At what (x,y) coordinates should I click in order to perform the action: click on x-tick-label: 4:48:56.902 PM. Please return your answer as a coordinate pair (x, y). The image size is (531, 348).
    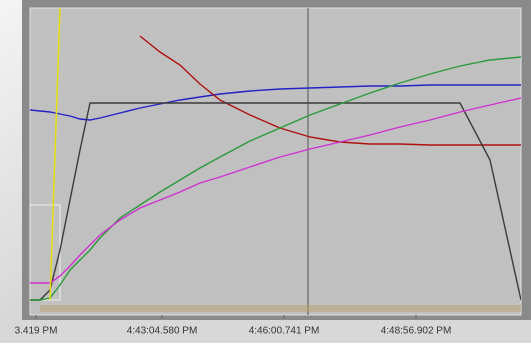
    Looking at the image, I should click on (416, 331).